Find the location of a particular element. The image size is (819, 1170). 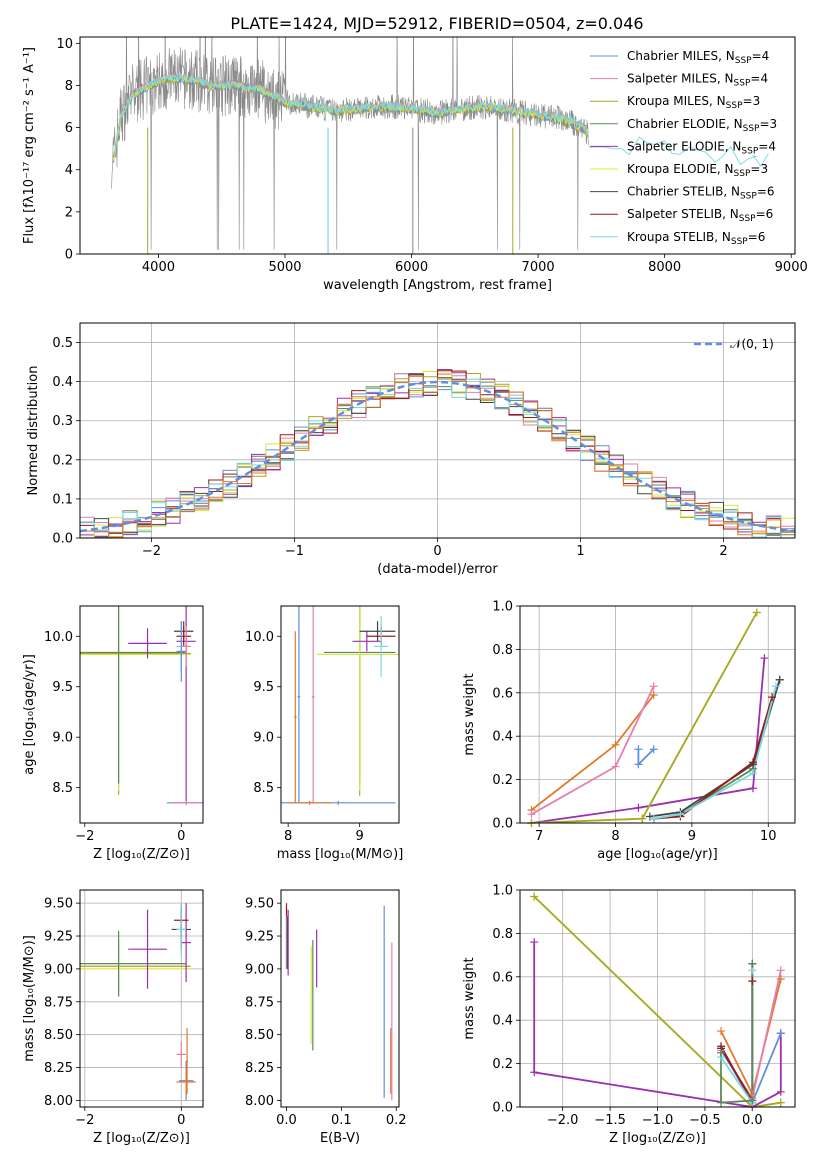

x-axis-label: wavelength [Angstrom, rest frame] is located at coordinates (437, 285).